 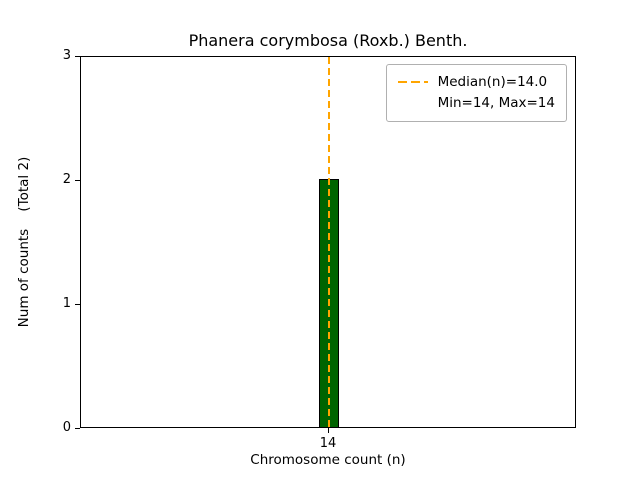 What do you see at coordinates (328, 460) in the screenshot?
I see `x-axis-label: Chromosome count (n)` at bounding box center [328, 460].